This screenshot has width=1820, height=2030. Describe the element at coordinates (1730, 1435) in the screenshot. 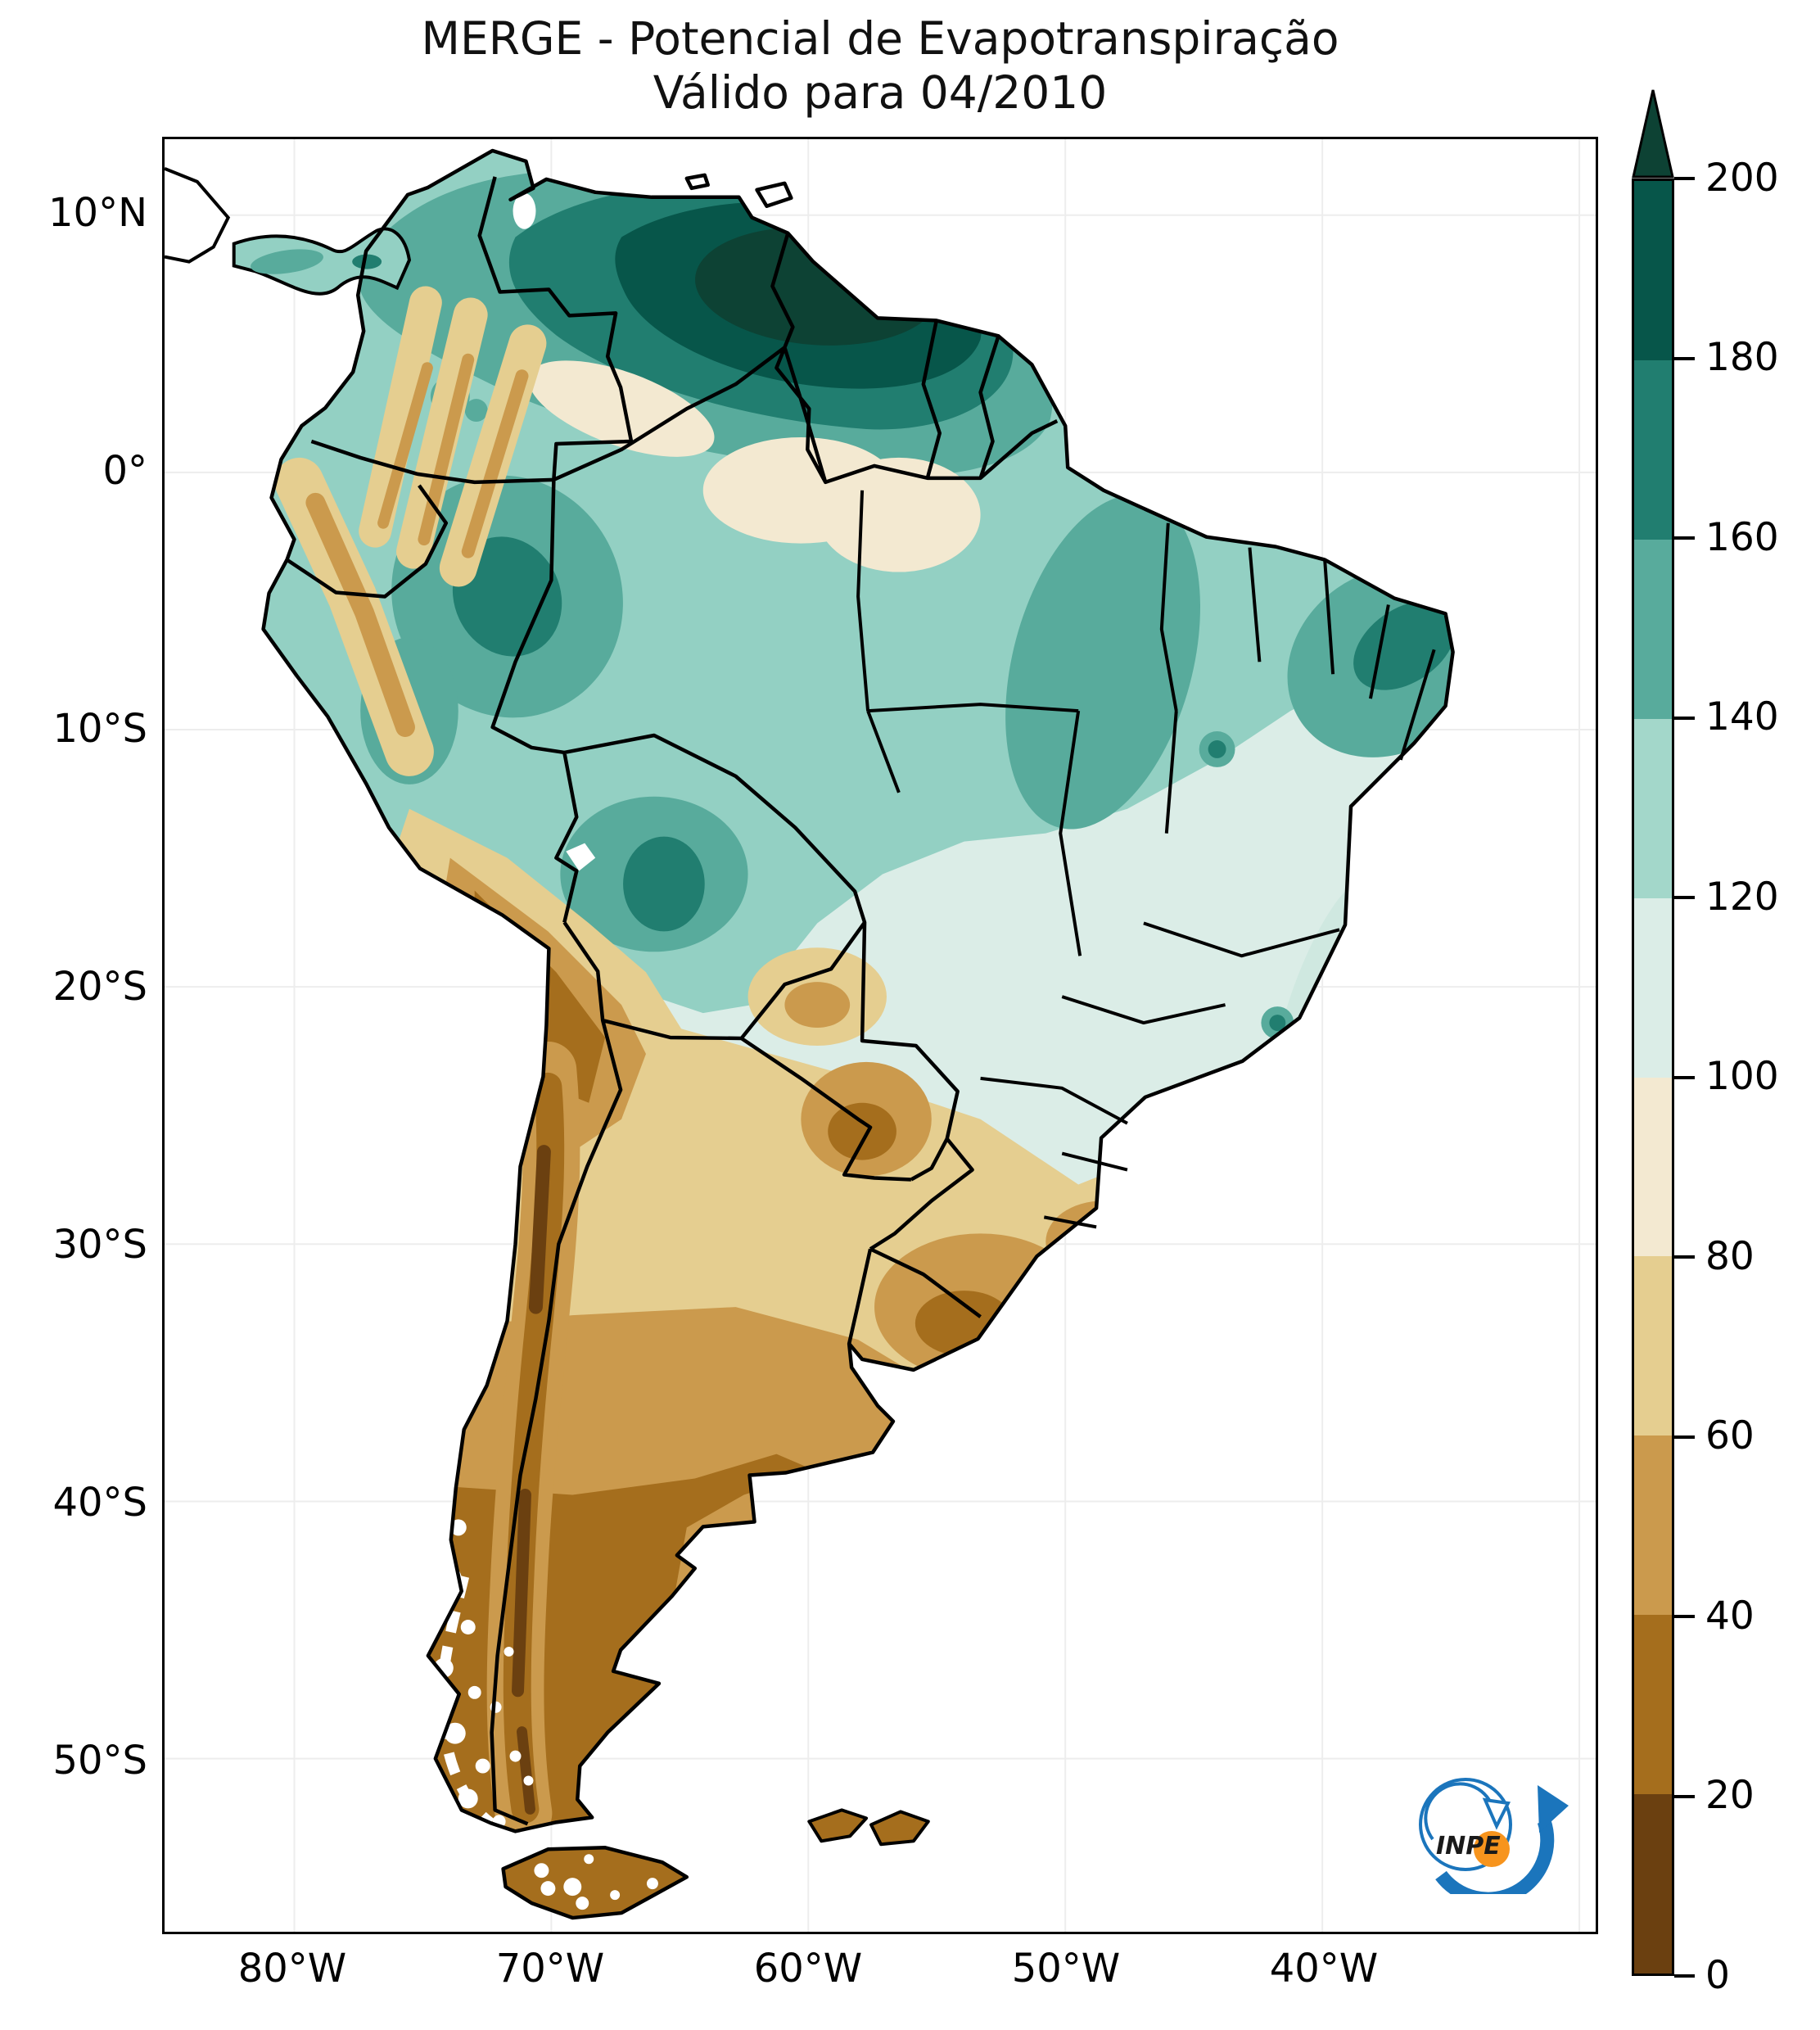

I see `colorbar-tick-60: 60` at that location.